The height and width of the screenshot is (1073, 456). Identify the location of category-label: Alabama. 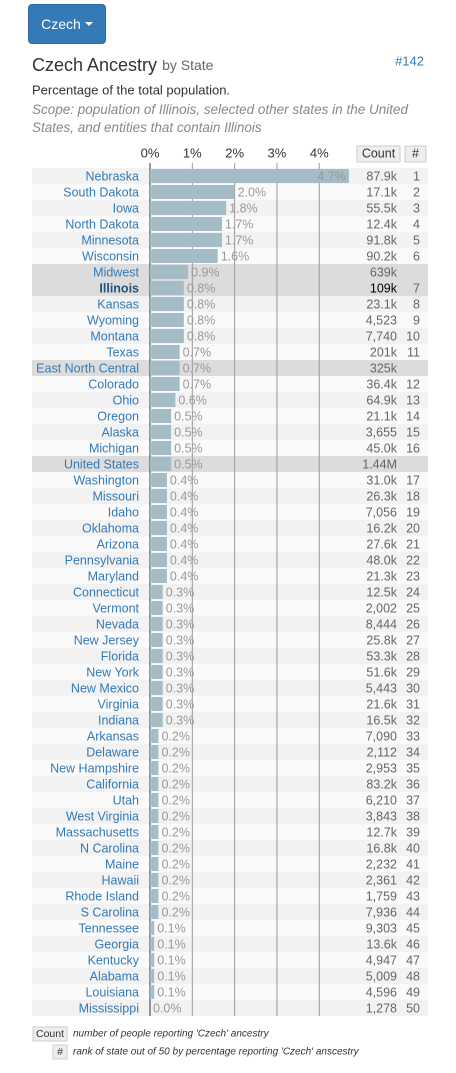
(114, 976).